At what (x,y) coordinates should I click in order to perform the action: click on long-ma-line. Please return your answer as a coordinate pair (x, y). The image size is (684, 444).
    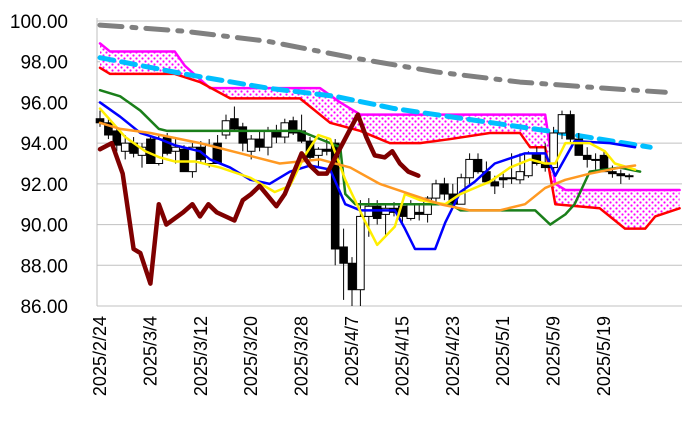
    Looking at the image, I should click on (382, 58).